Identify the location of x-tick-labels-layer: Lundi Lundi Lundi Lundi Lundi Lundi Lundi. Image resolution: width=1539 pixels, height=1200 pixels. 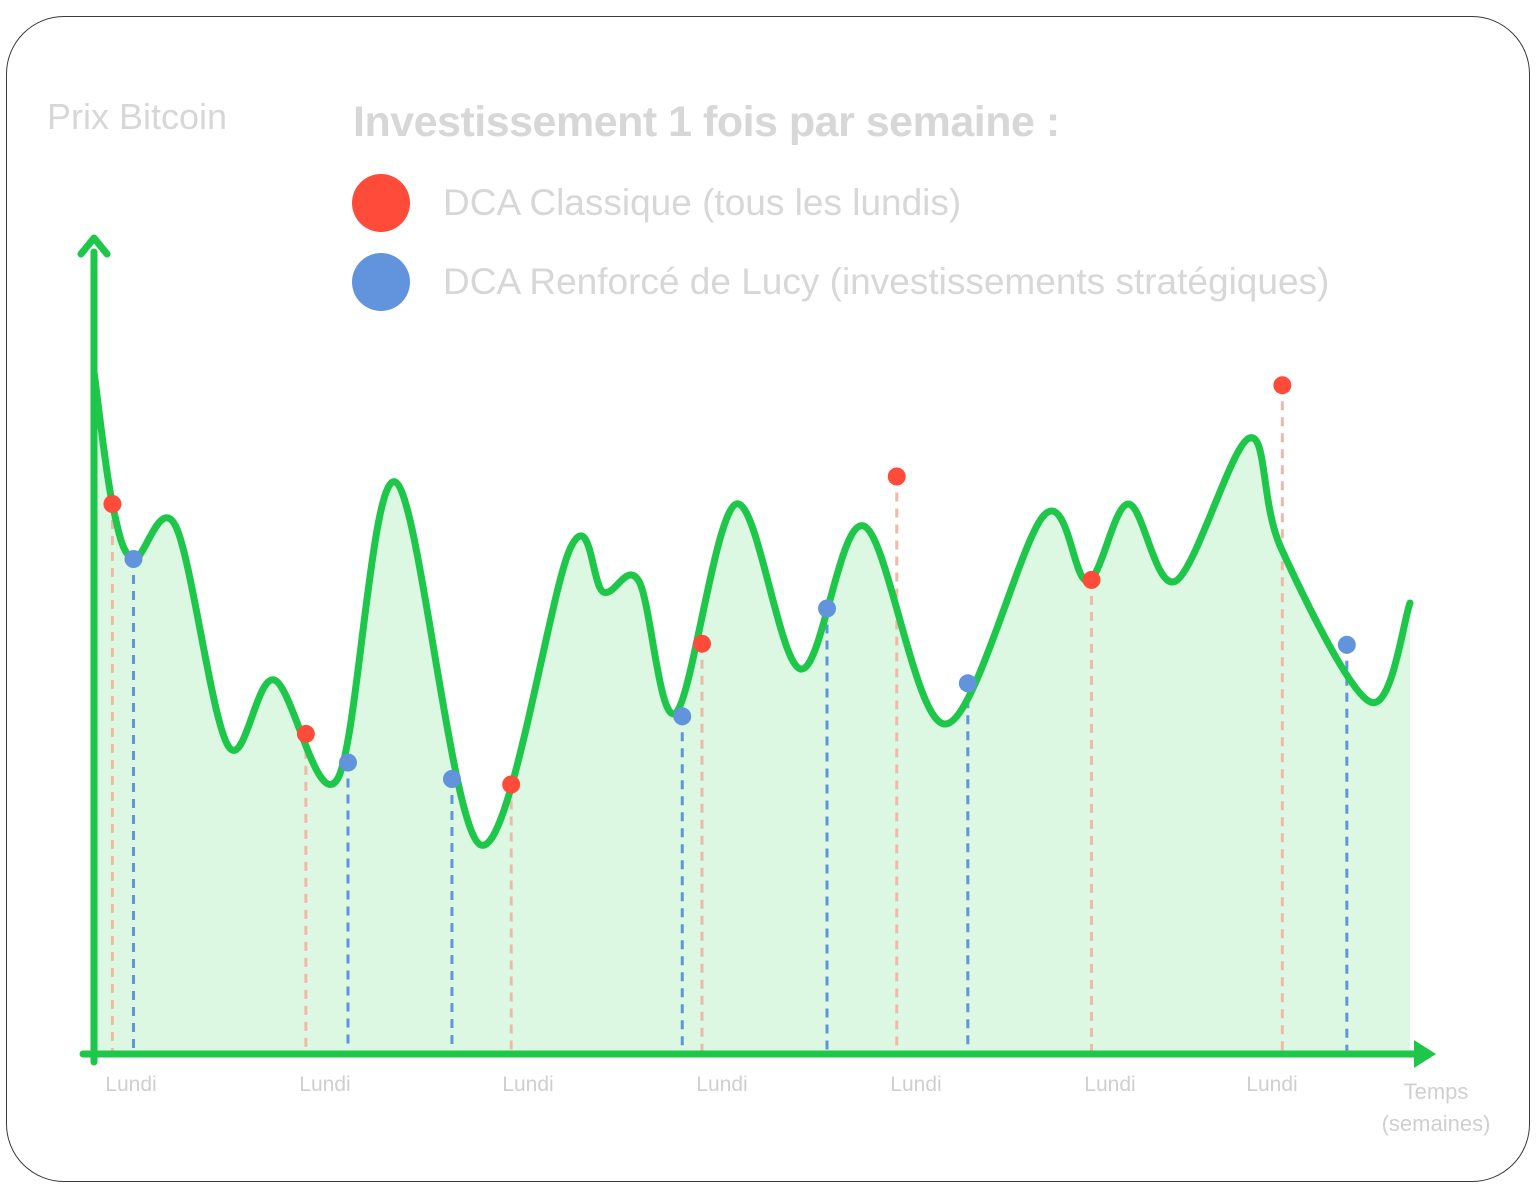
(701, 1084).